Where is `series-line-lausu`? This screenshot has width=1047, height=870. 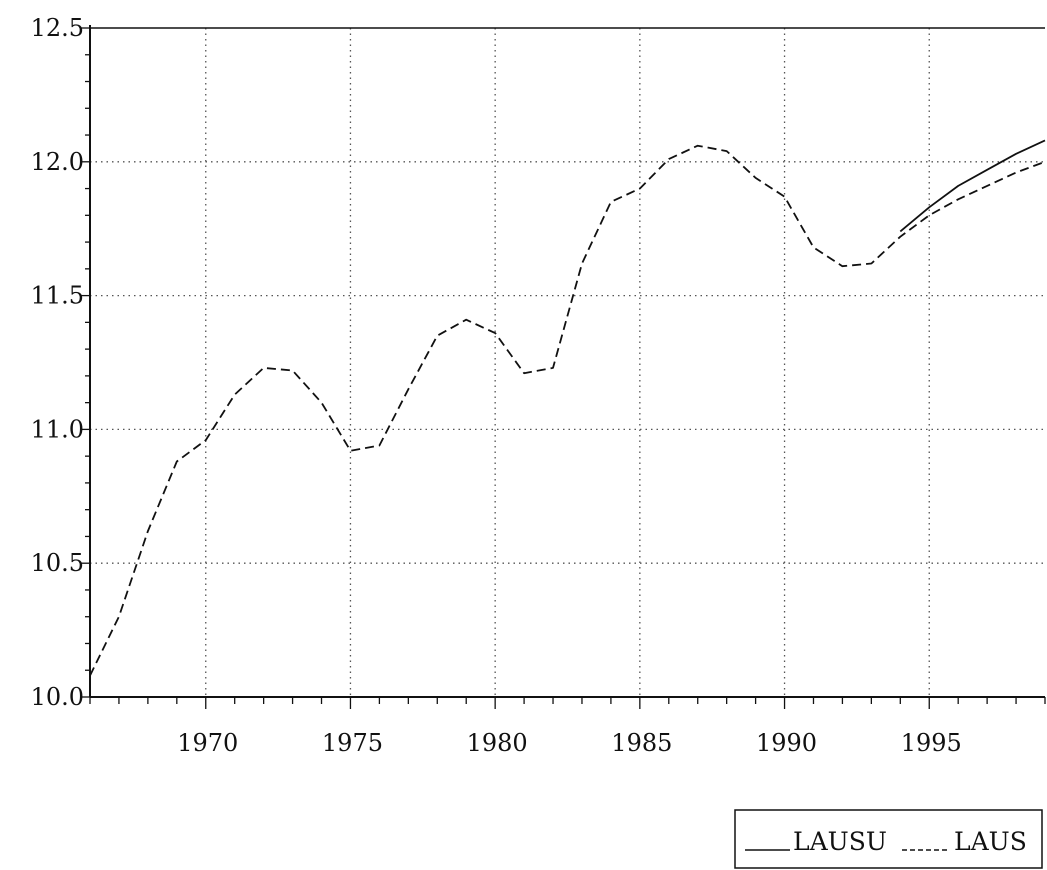
series-line-lausu is located at coordinates (972, 186).